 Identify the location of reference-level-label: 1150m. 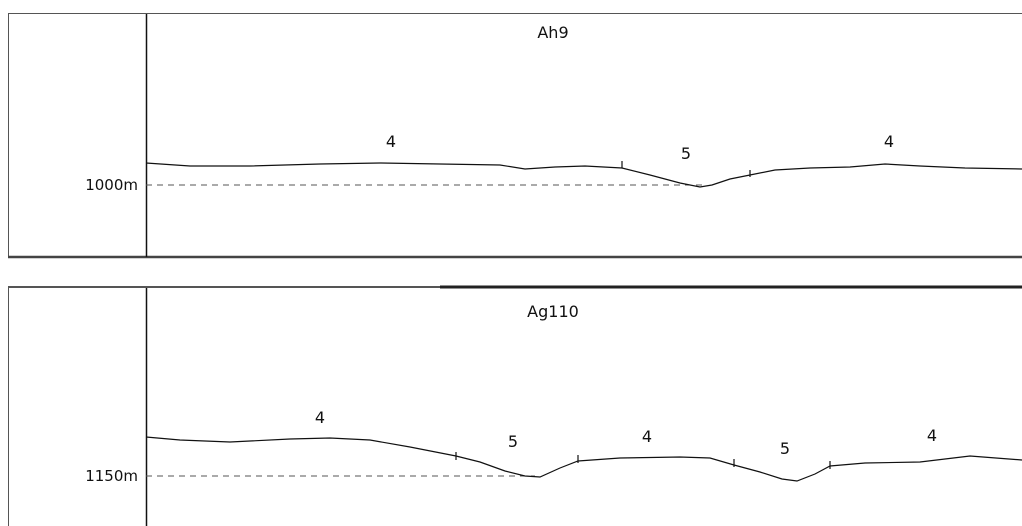
(111, 476).